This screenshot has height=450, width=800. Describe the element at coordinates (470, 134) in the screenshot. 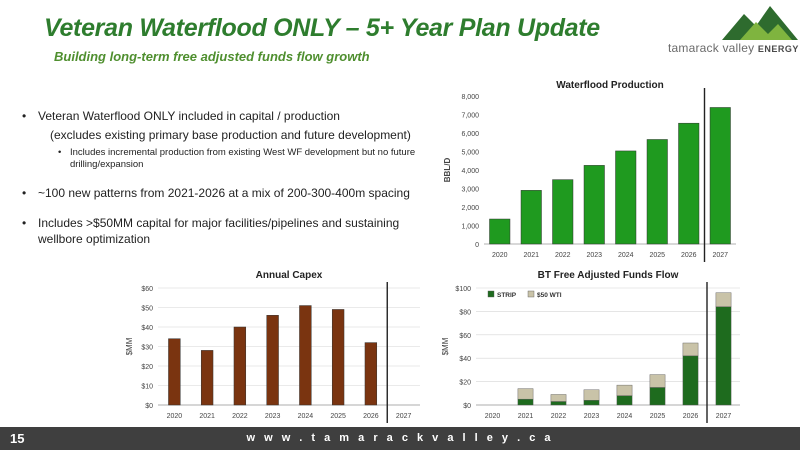

I see `y-tick-label: 6,000` at that location.